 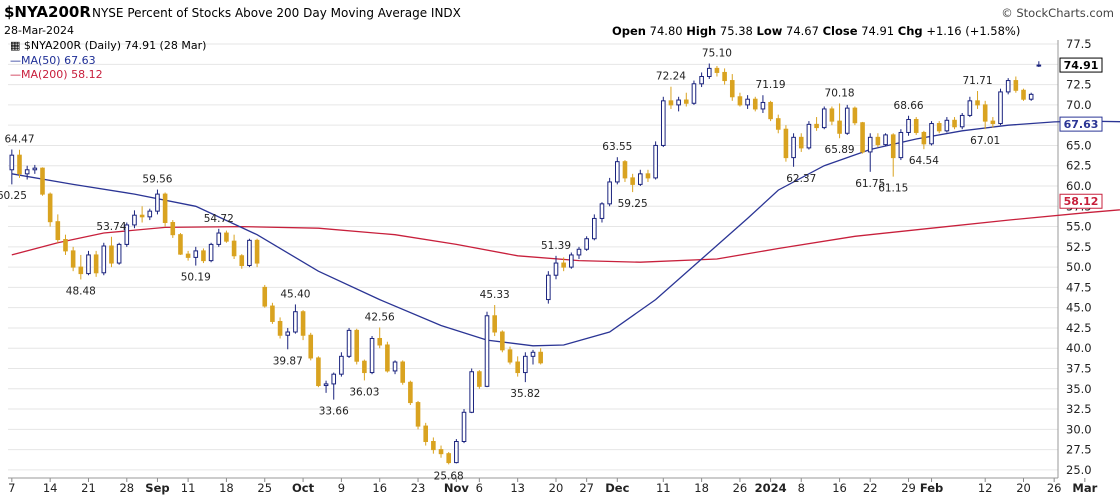 What do you see at coordinates (525, 394) in the screenshot?
I see `price-annotation: 35.82` at bounding box center [525, 394].